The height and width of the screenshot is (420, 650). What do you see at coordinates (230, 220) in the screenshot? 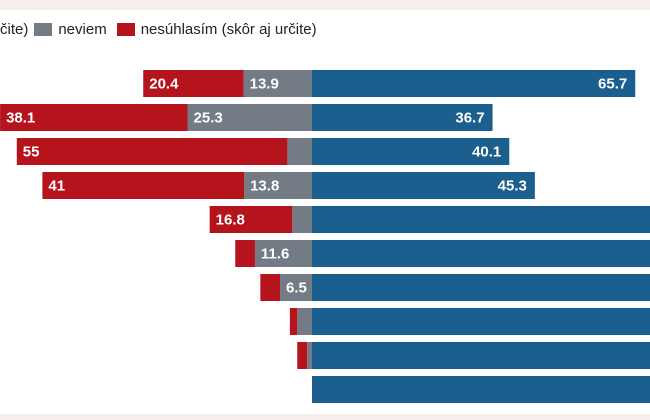
I see `label-disagree-4: 16.8` at bounding box center [230, 220].